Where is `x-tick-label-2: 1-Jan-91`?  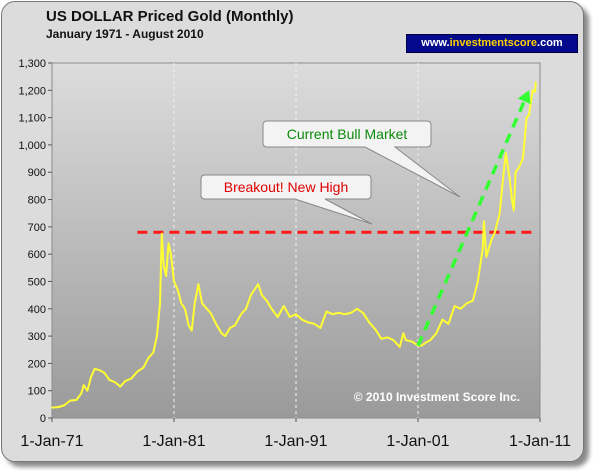 x-tick-label-2: 1-Jan-91 is located at coordinates (295, 441).